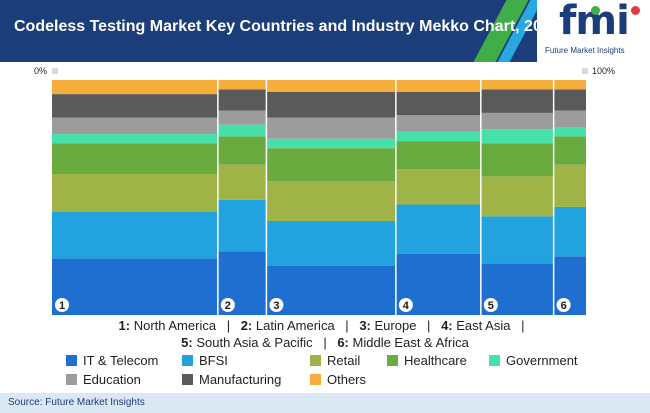 This screenshot has height=413, width=650. I want to click on mekko-segment-6-manufacturing, so click(569, 100).